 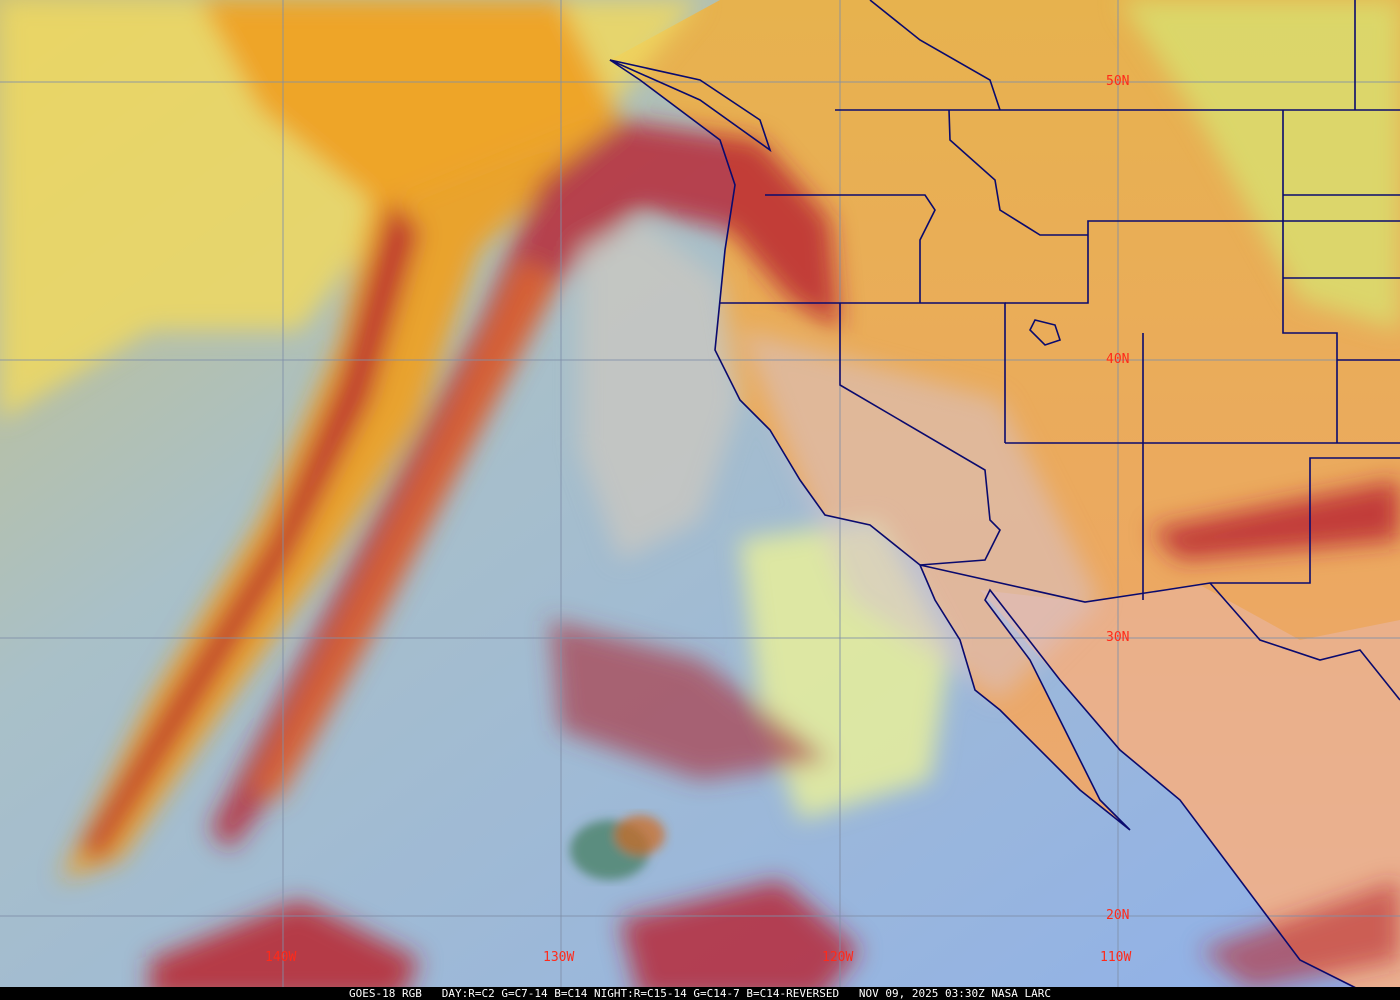 What do you see at coordinates (1190, 792) in the screenshot?
I see `mexico-west-land` at bounding box center [1190, 792].